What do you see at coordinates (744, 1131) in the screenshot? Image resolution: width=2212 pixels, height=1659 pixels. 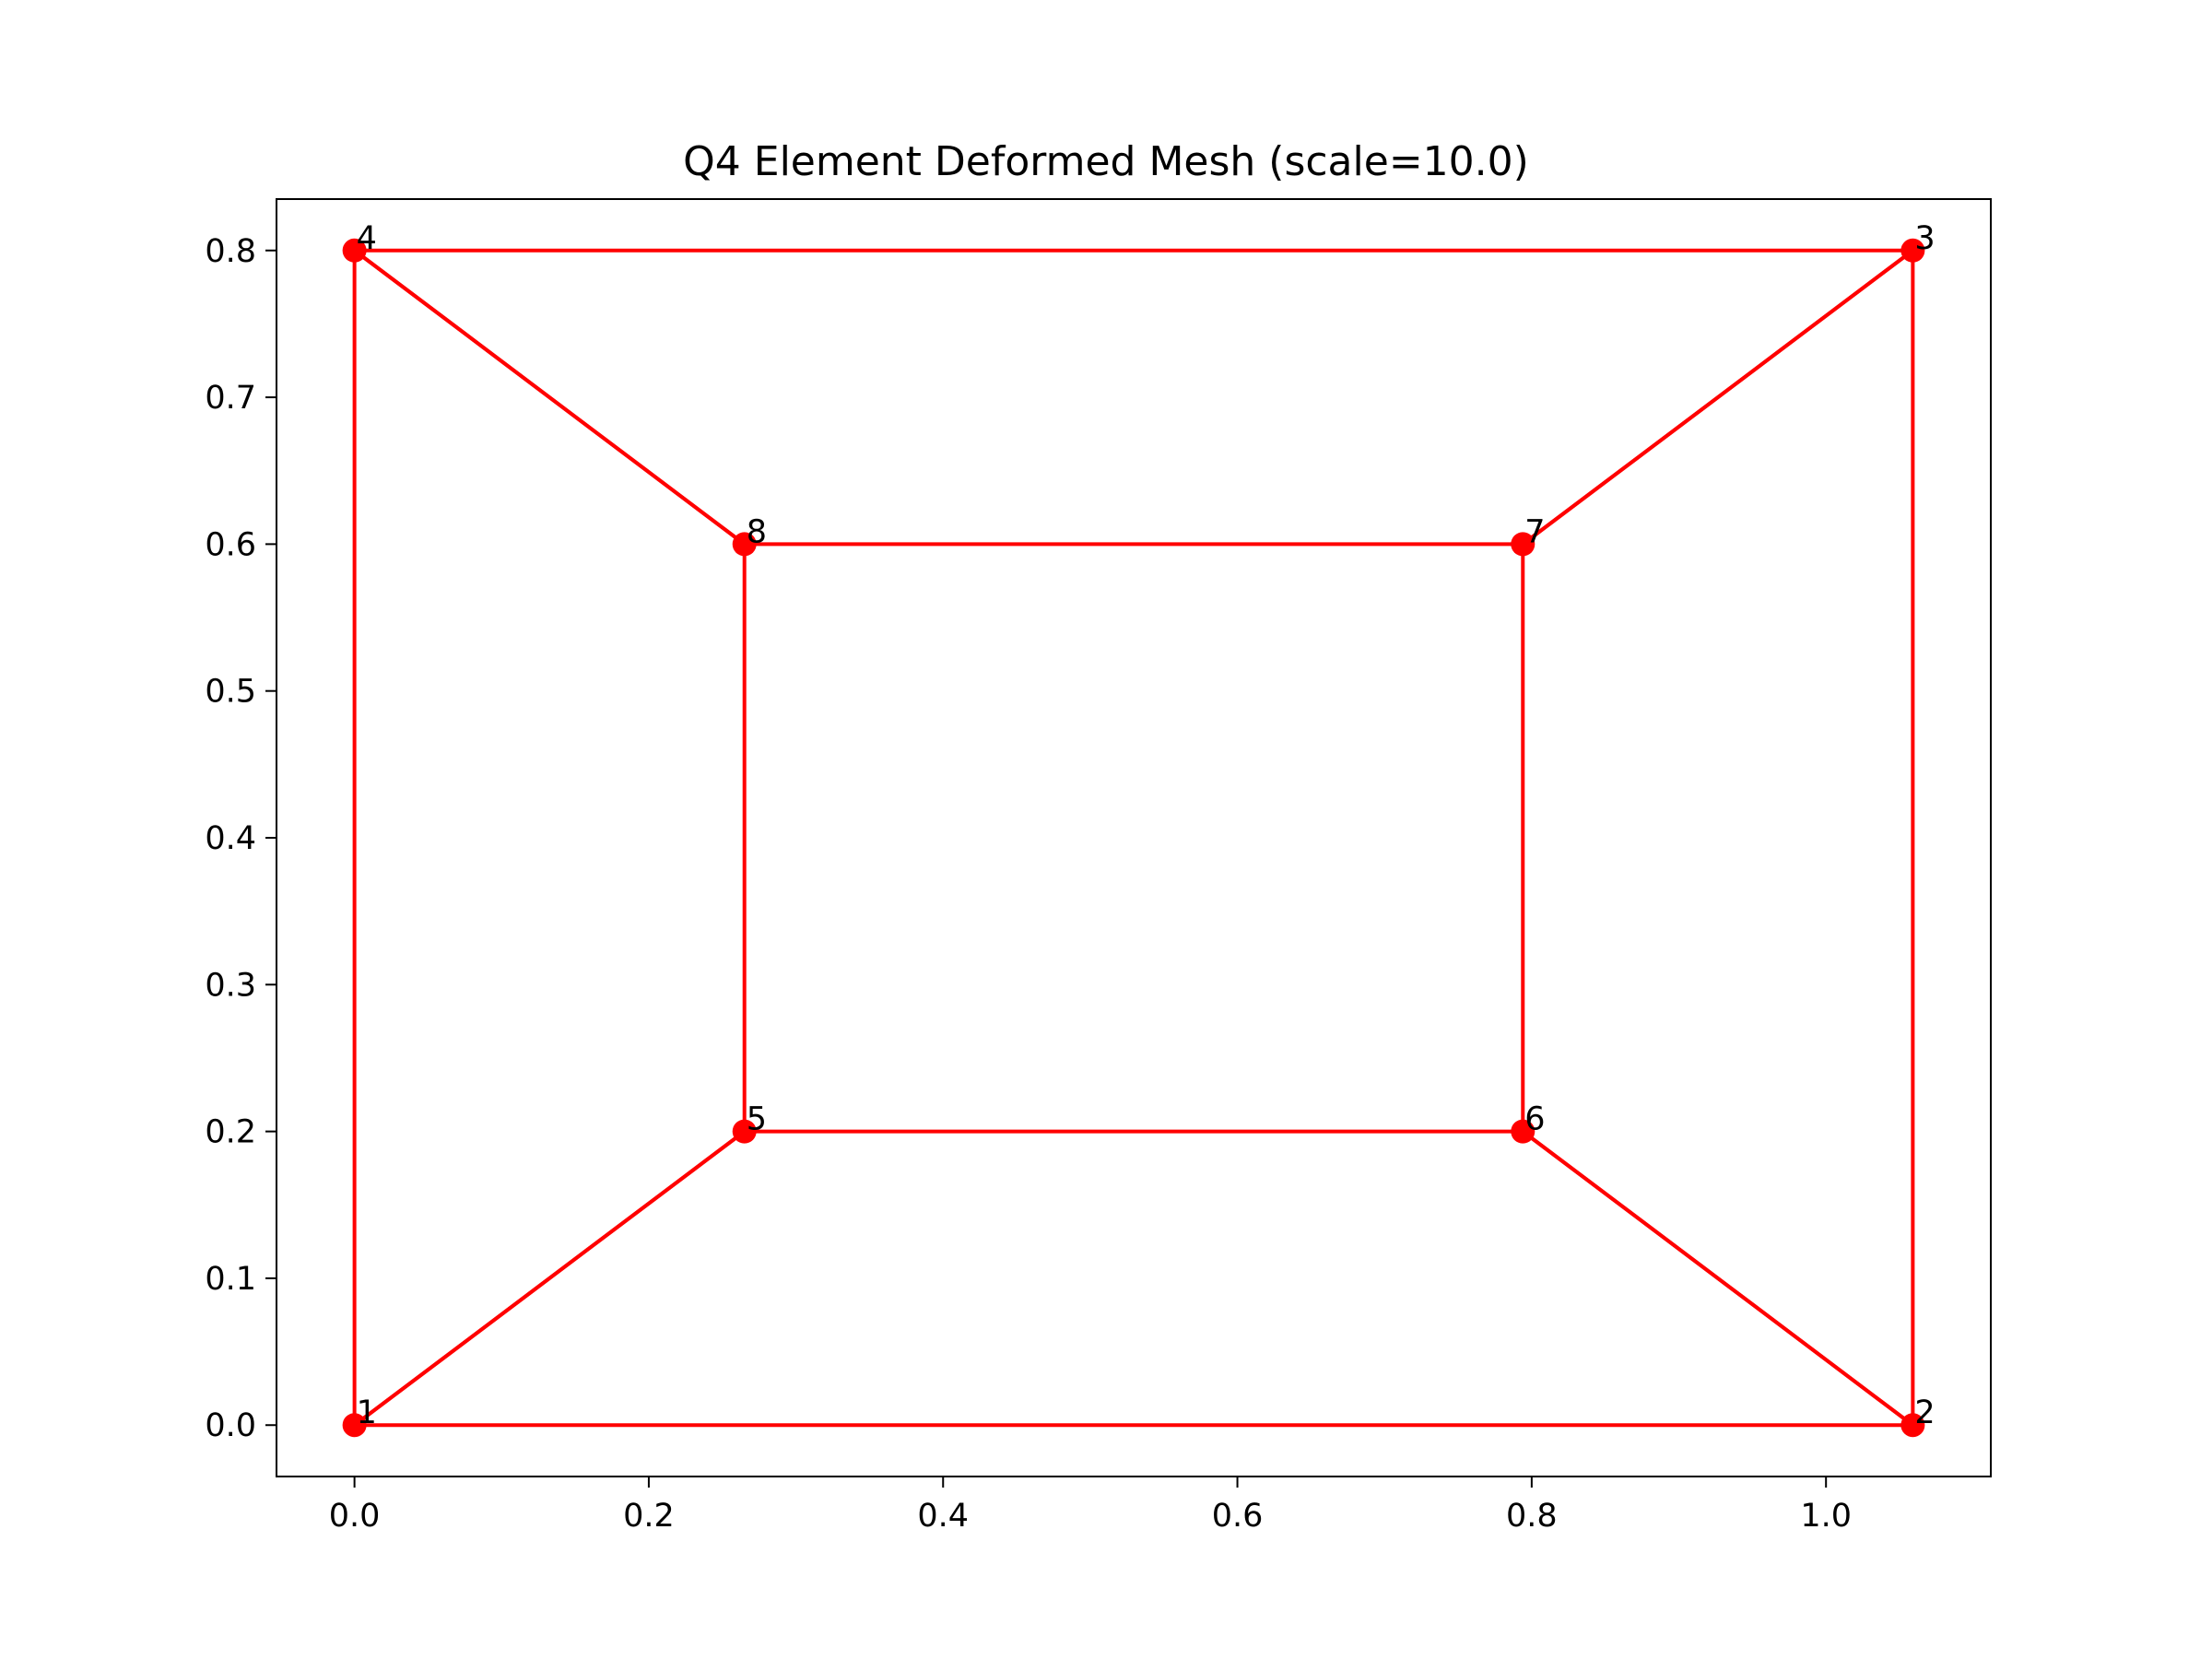 I see `node-5-marker` at bounding box center [744, 1131].